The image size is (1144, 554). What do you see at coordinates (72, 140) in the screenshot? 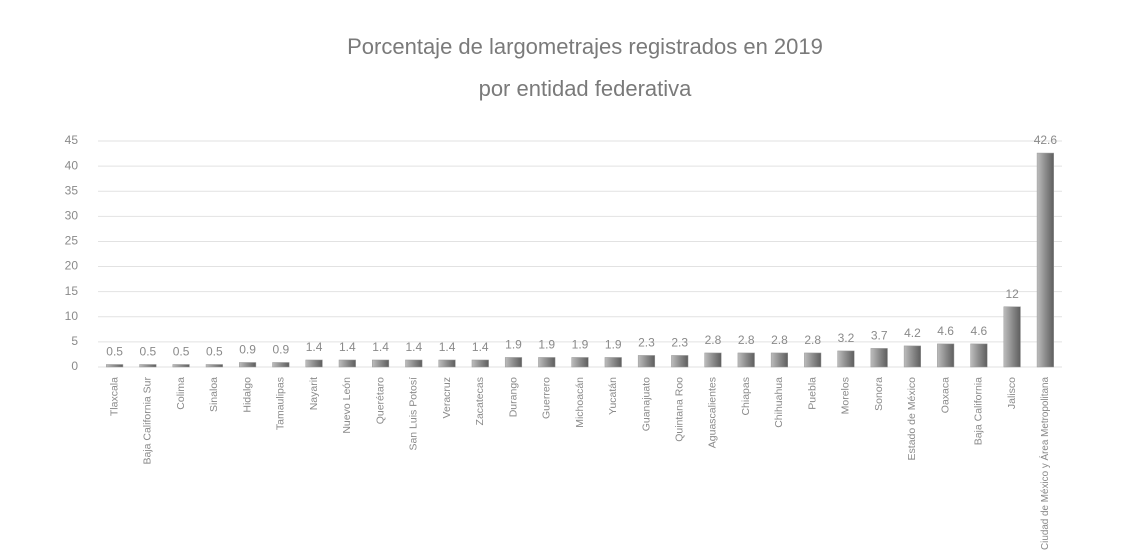
I see `y-tick-label: 45` at bounding box center [72, 140].